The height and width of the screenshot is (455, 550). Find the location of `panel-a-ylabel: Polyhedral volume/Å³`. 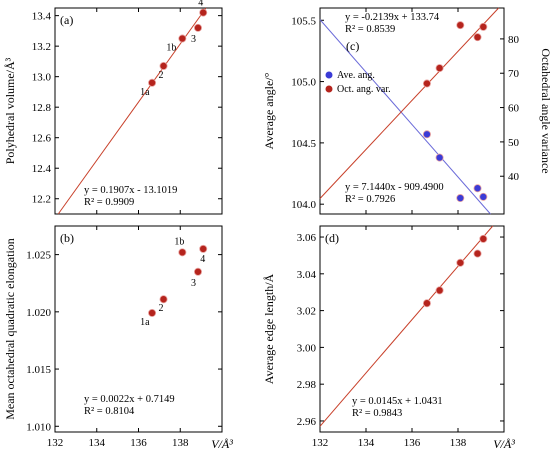

panel-a-ylabel: Polyhedral volume/Å³ is located at coordinates (10, 110).